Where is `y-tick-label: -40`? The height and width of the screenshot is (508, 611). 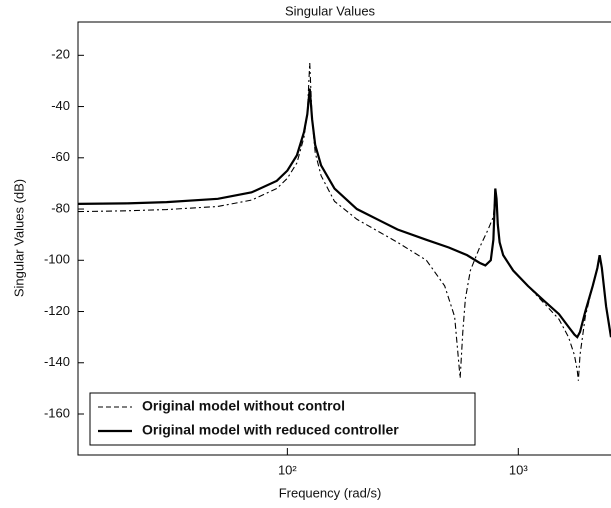
y-tick-label: -40 is located at coordinates (60, 105).